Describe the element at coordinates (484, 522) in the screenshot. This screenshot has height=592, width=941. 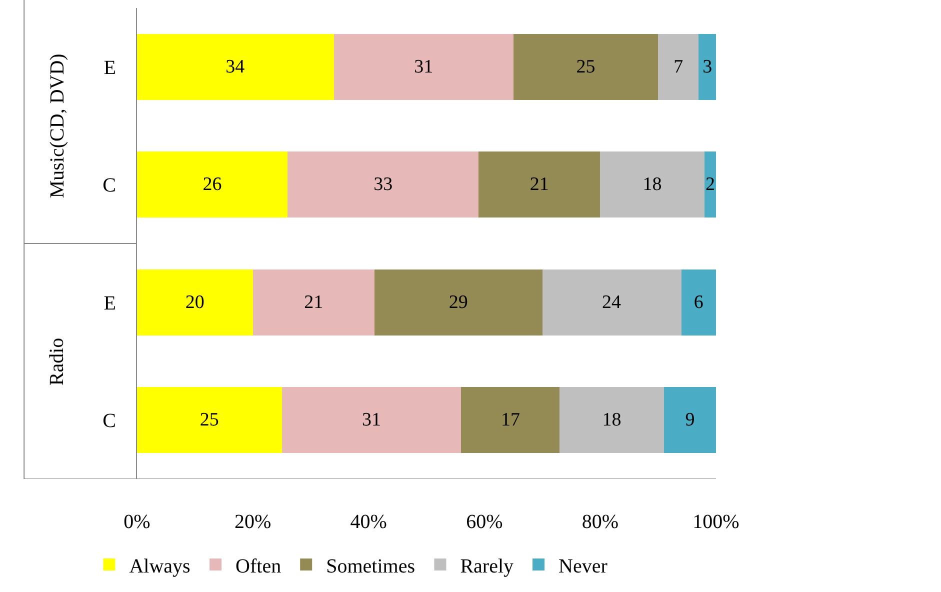
I see `x-tick-label: 60%` at that location.